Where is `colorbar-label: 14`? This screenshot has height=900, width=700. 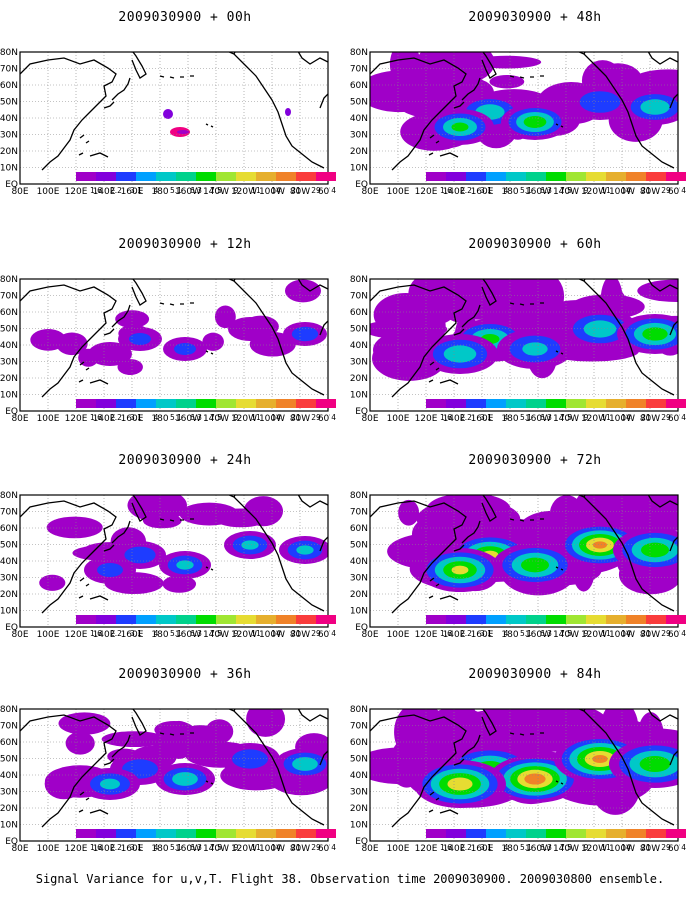
colorbar-label: 14 is located at coordinates (276, 417).